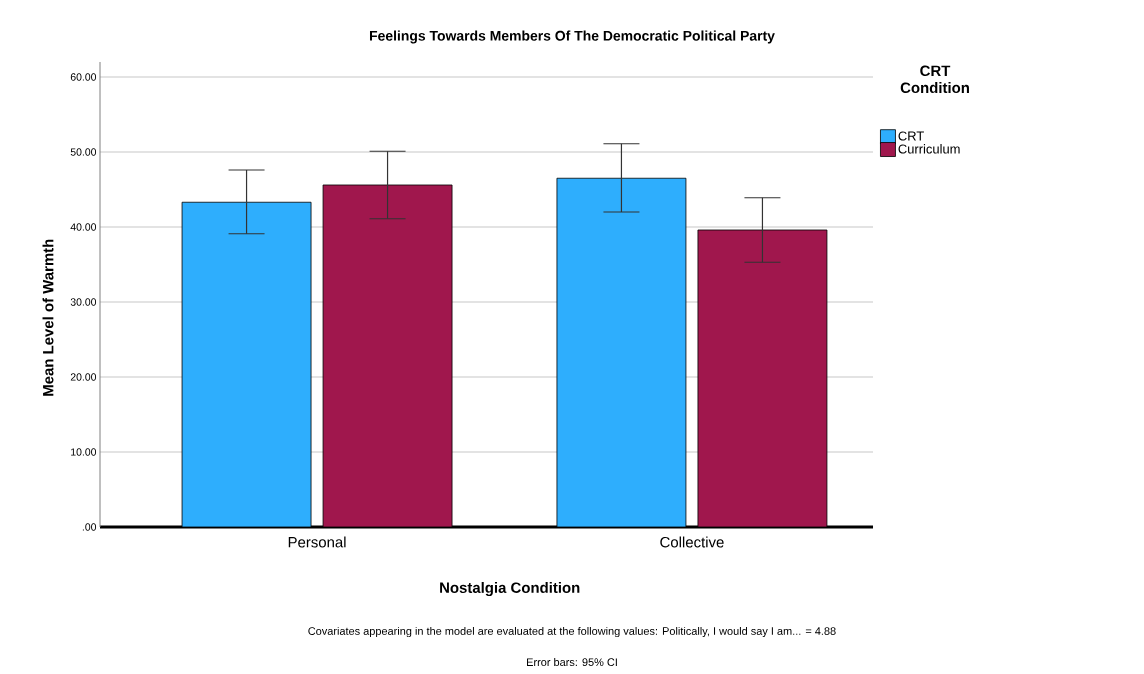  What do you see at coordinates (83, 227) in the screenshot?
I see `y-tick-label: 40.00` at bounding box center [83, 227].